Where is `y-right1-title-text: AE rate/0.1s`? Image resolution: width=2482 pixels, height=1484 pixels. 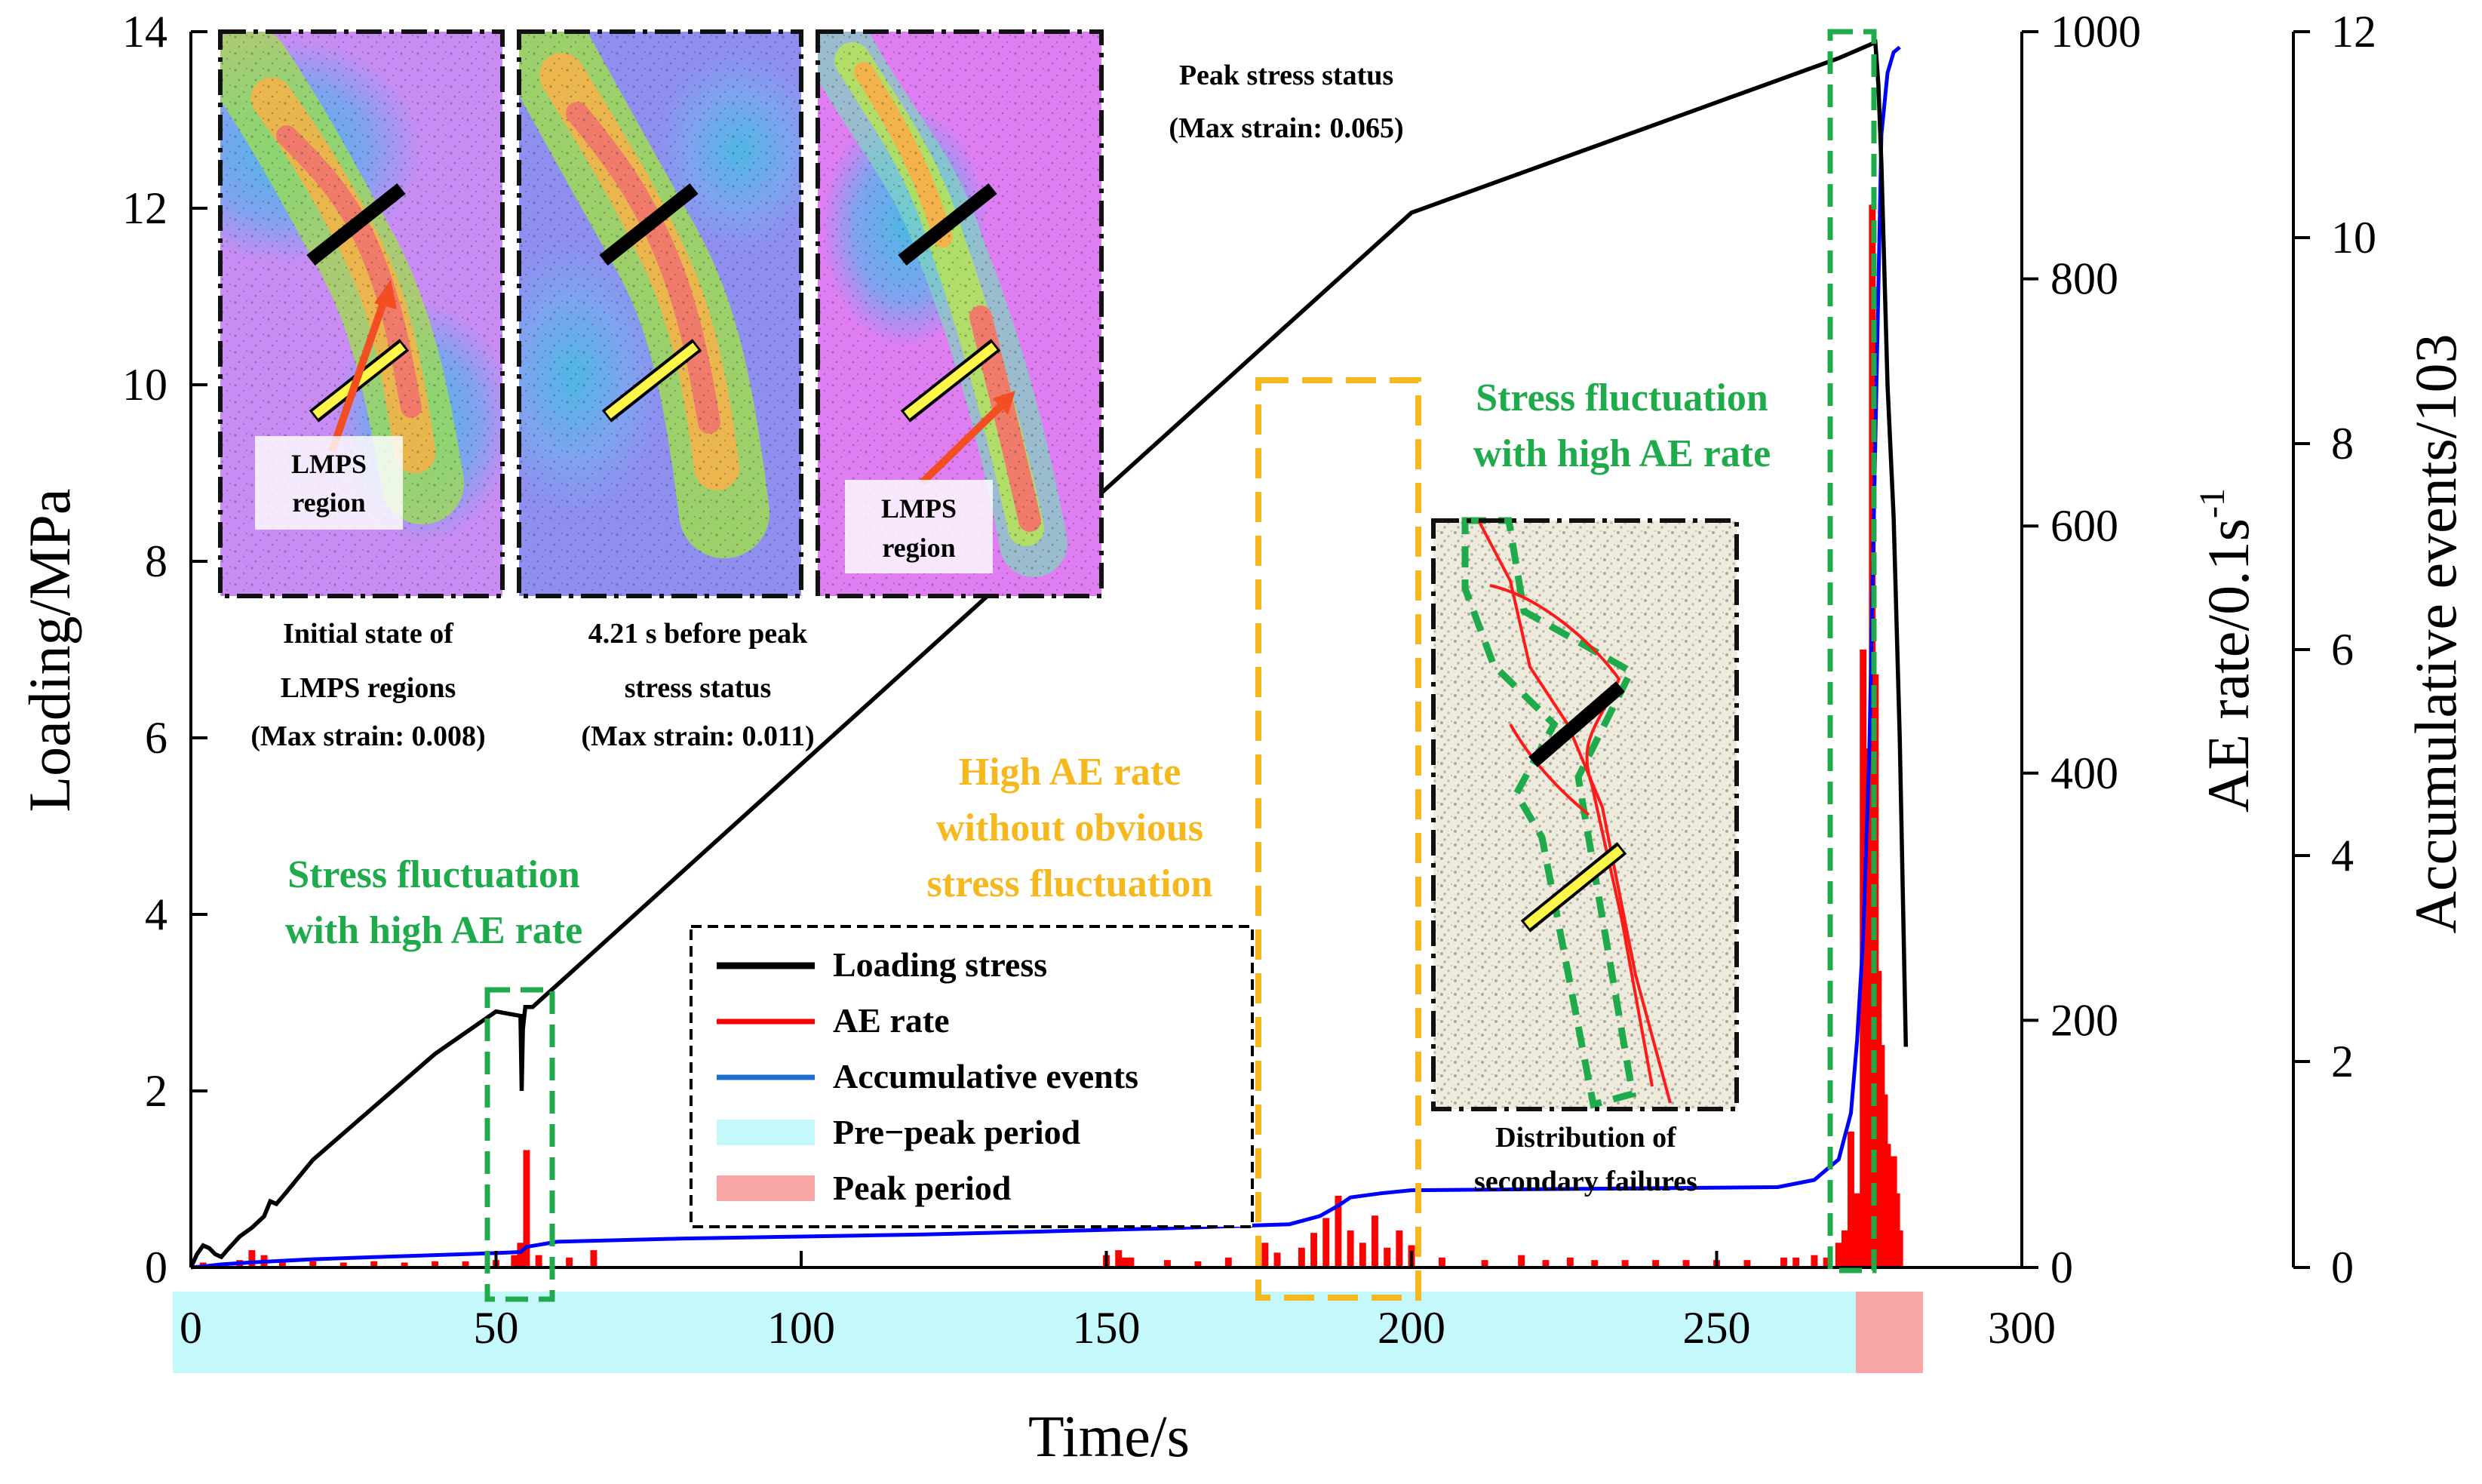 y-right1-title-text: AE rate/0.1s is located at coordinates (2228, 665).